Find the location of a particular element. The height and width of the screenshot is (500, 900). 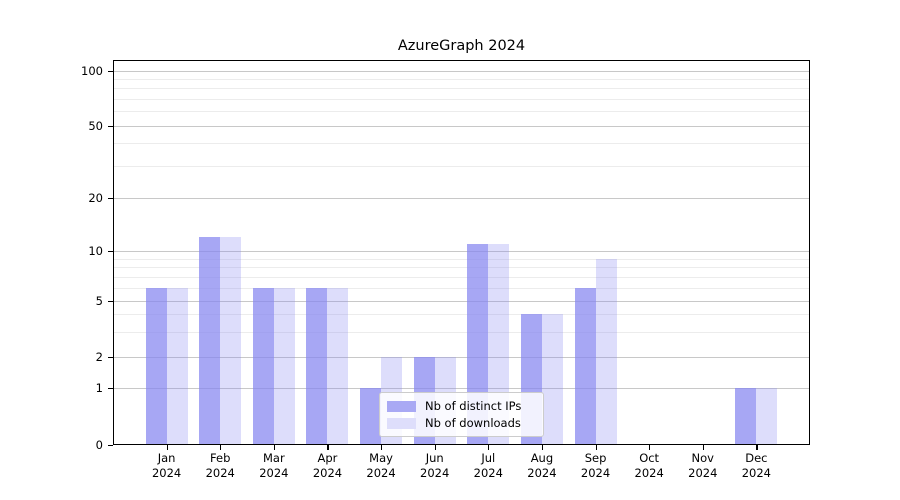

x-tick-month: Jul is located at coordinates (488, 458).